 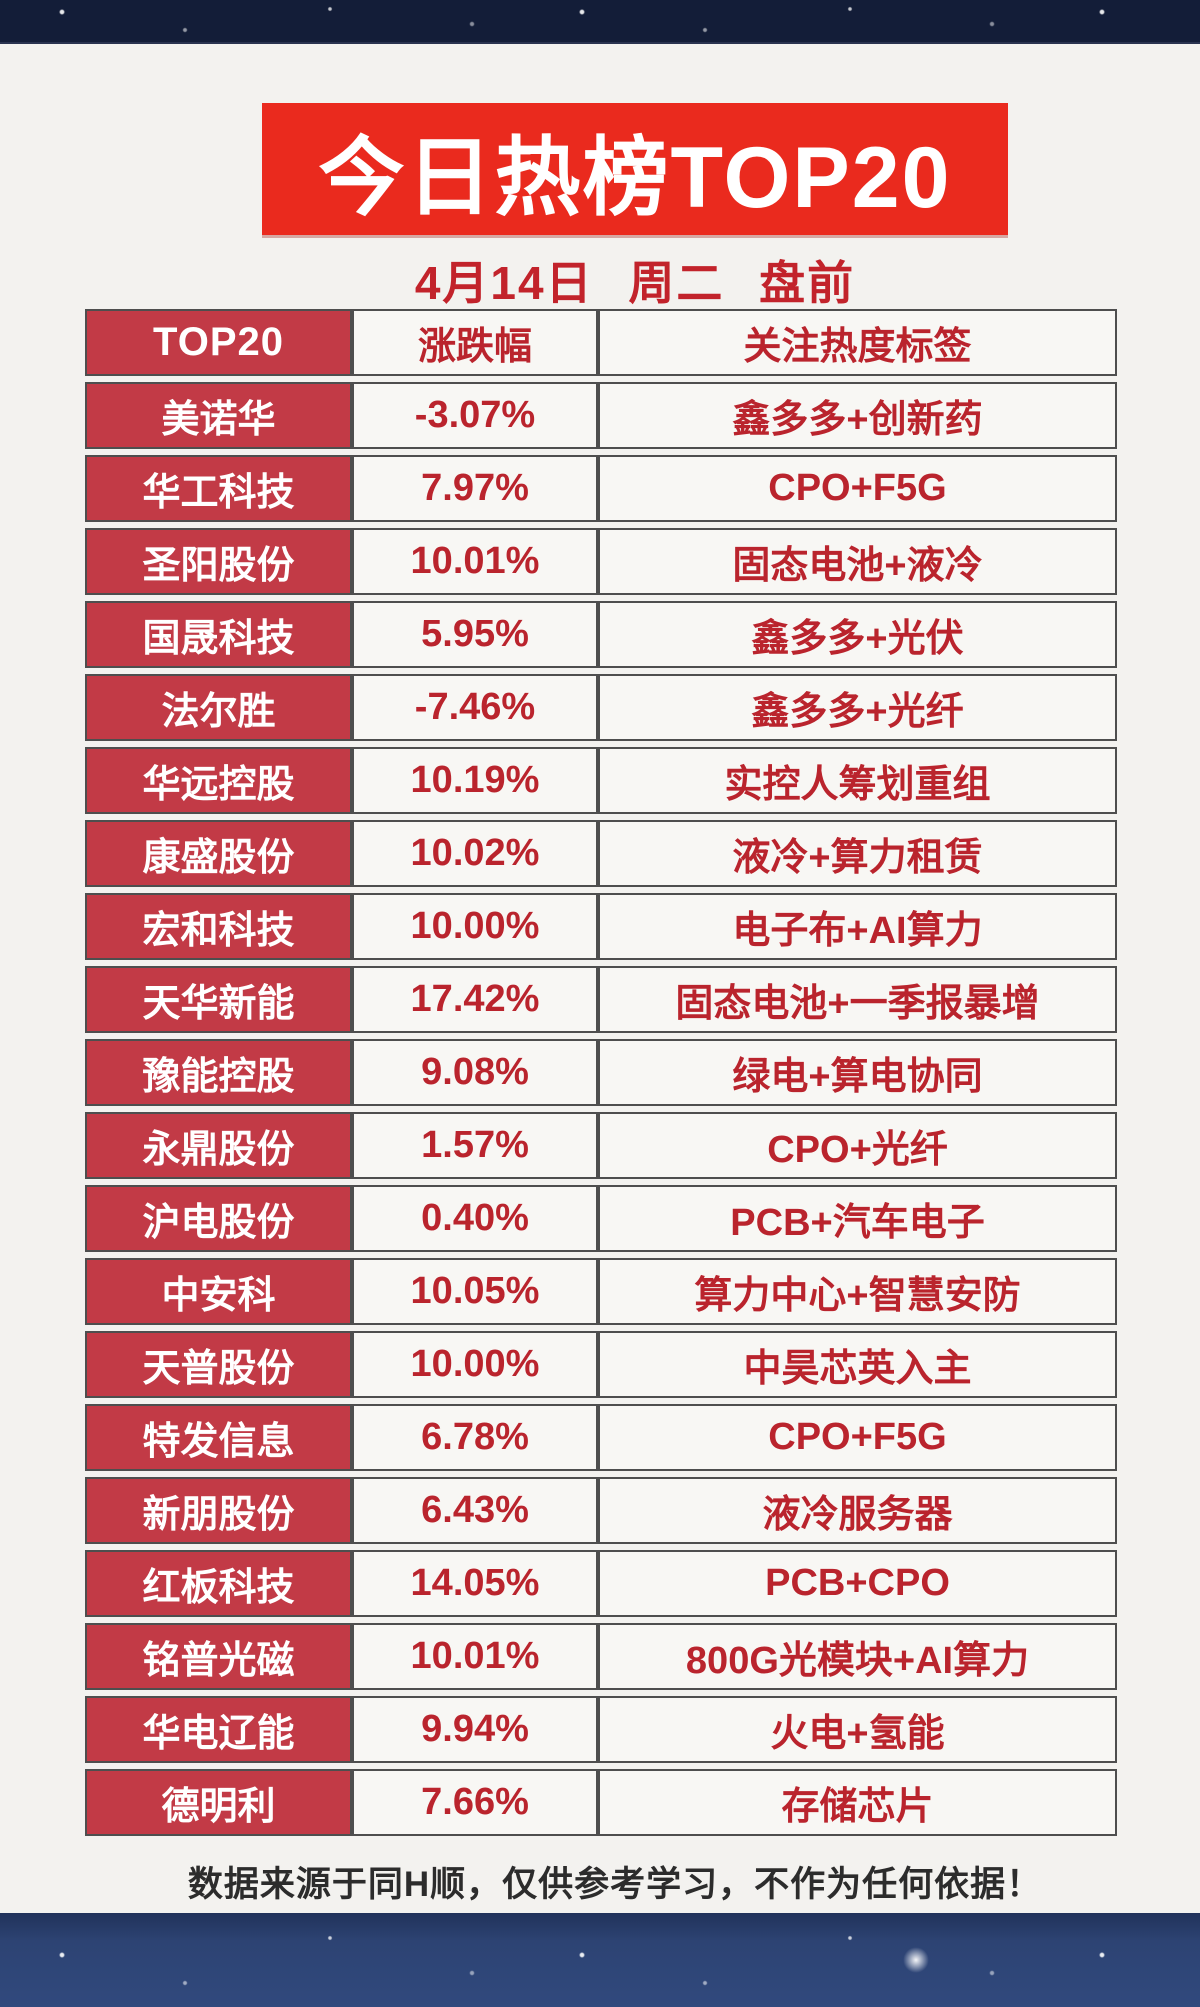 I want to click on stock-name: 铭普光磁, so click(x=218, y=1656).